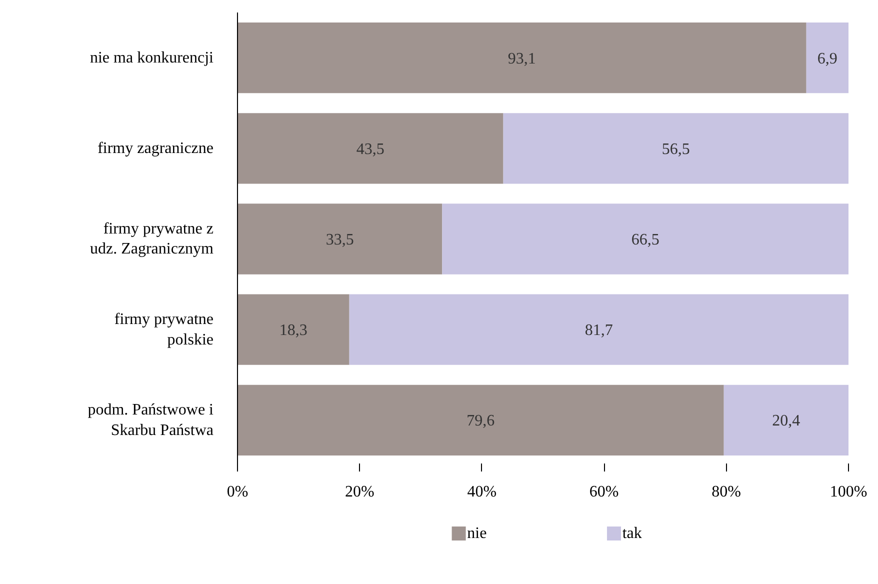  Describe the element at coordinates (632, 533) in the screenshot. I see `legend-label: tak` at that location.